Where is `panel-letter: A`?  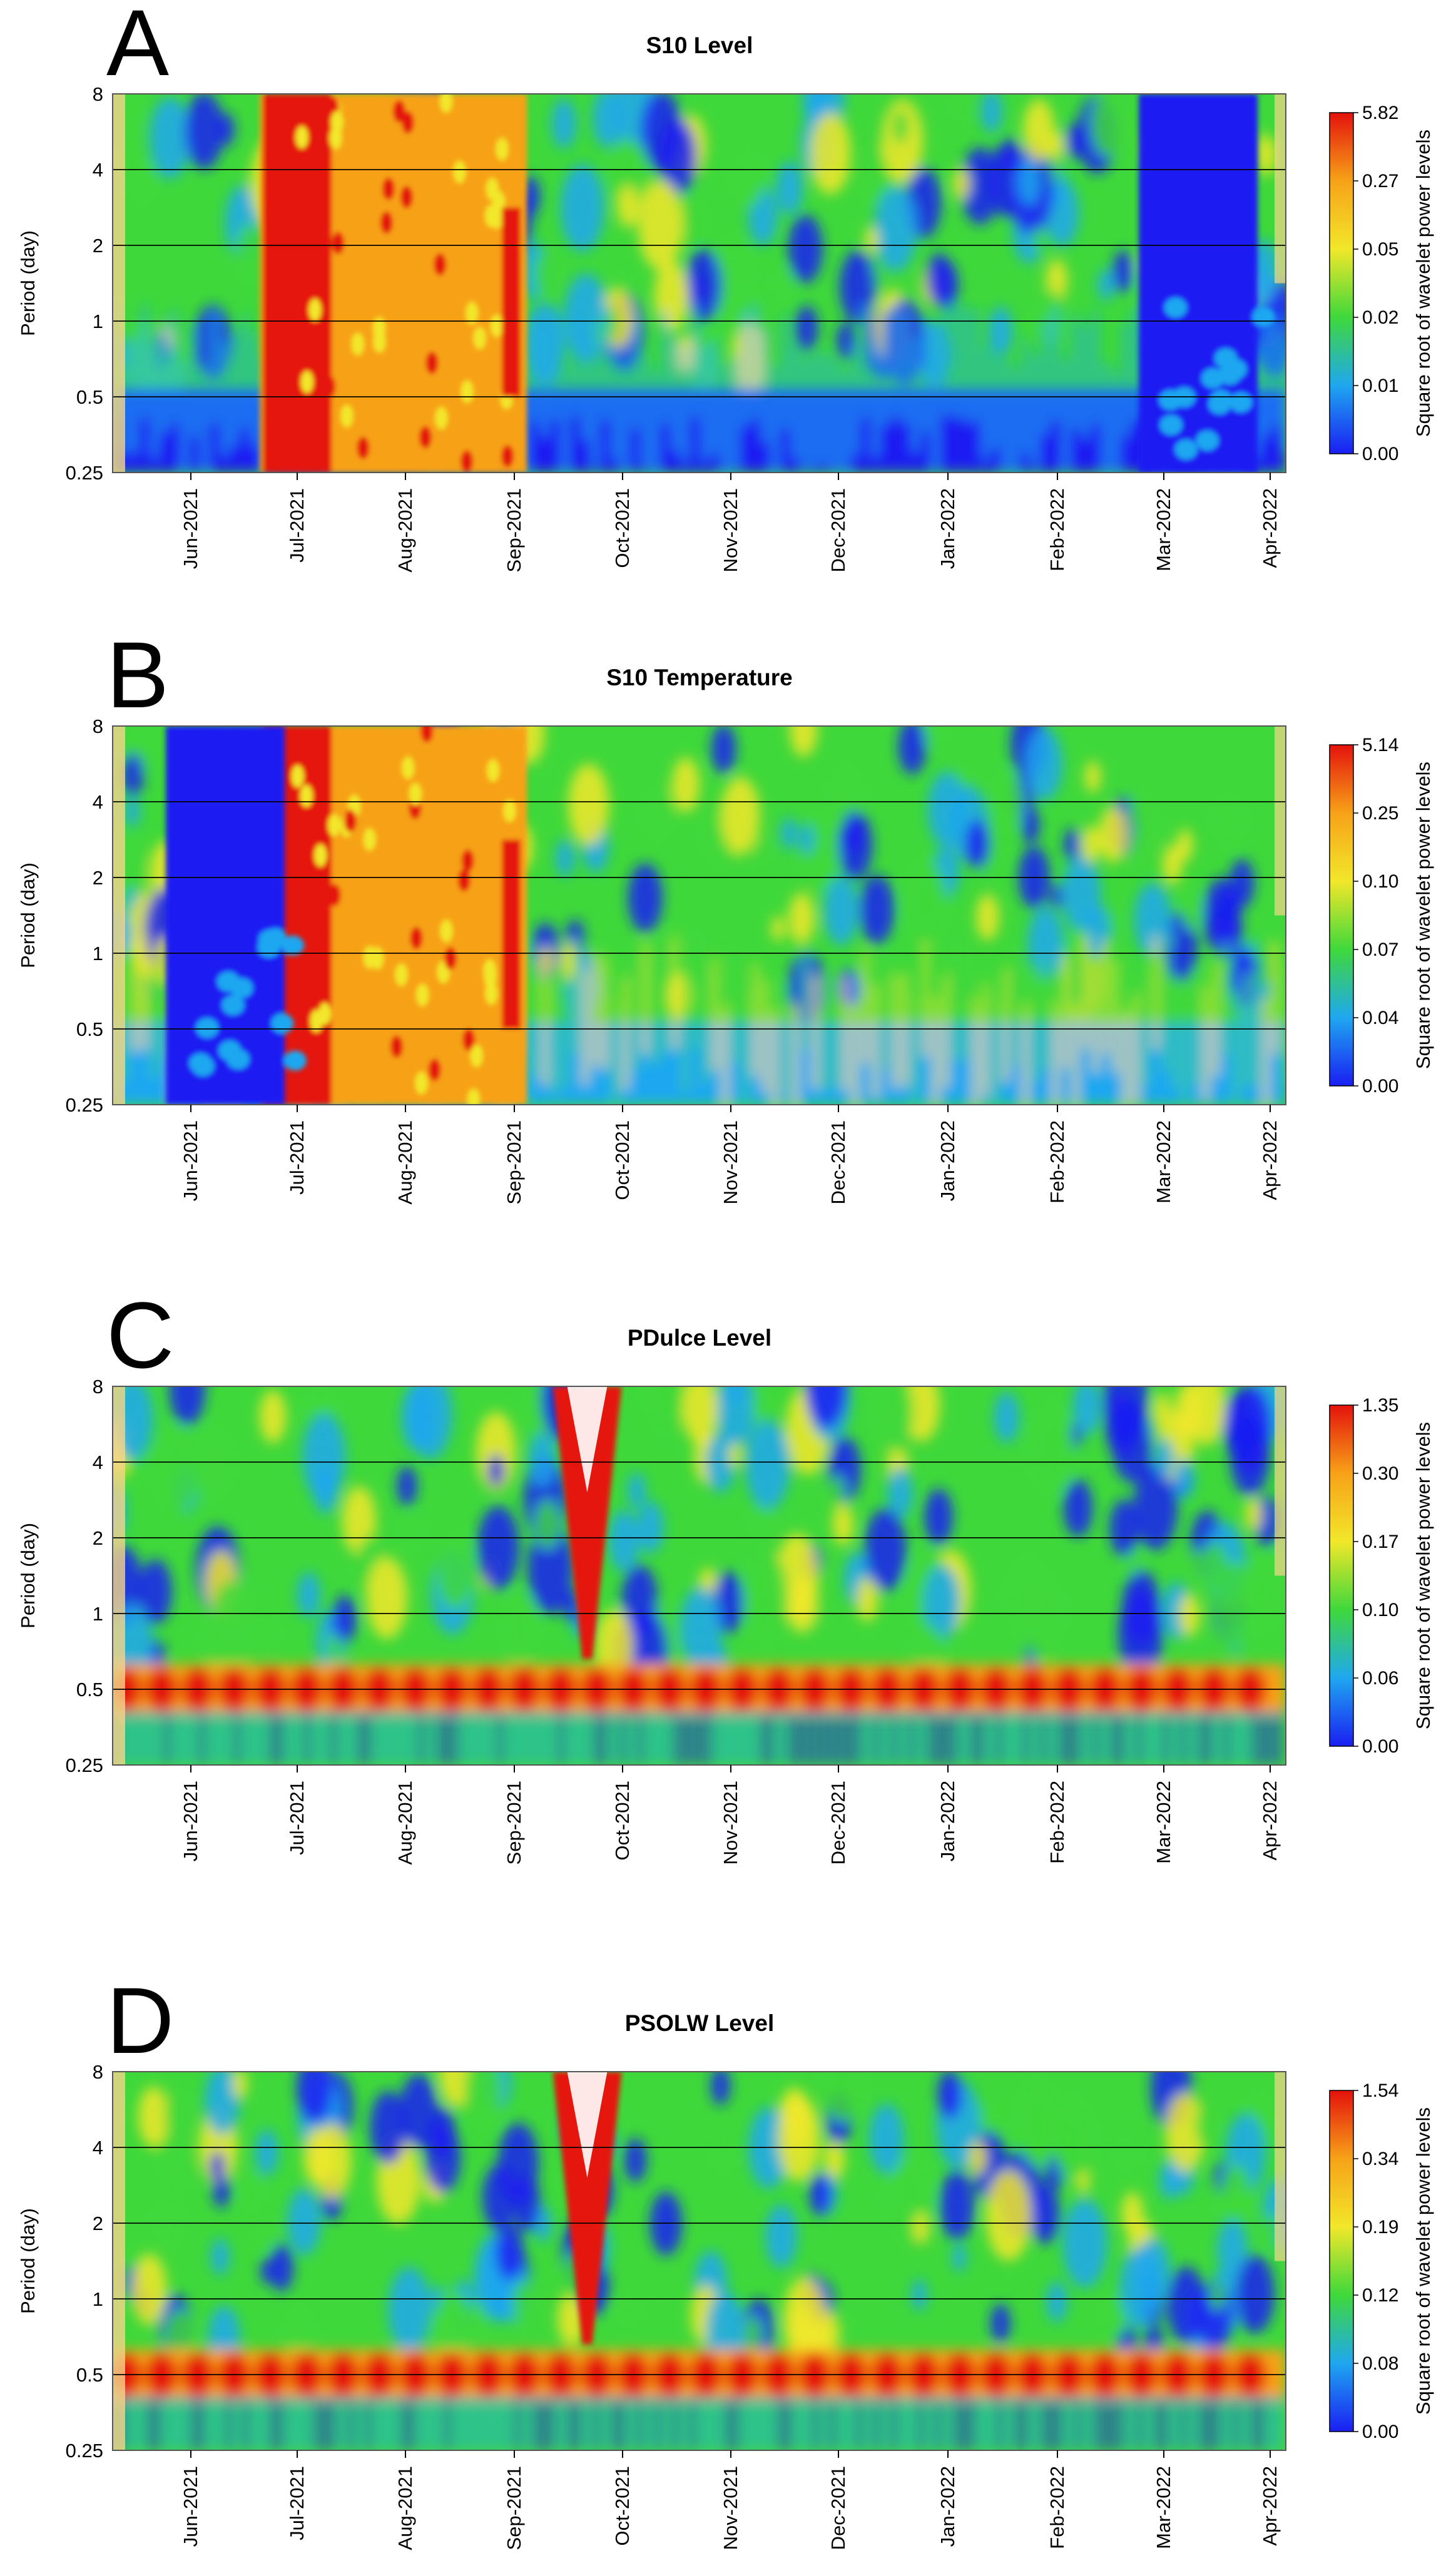
panel-letter: A is located at coordinates (137, 47).